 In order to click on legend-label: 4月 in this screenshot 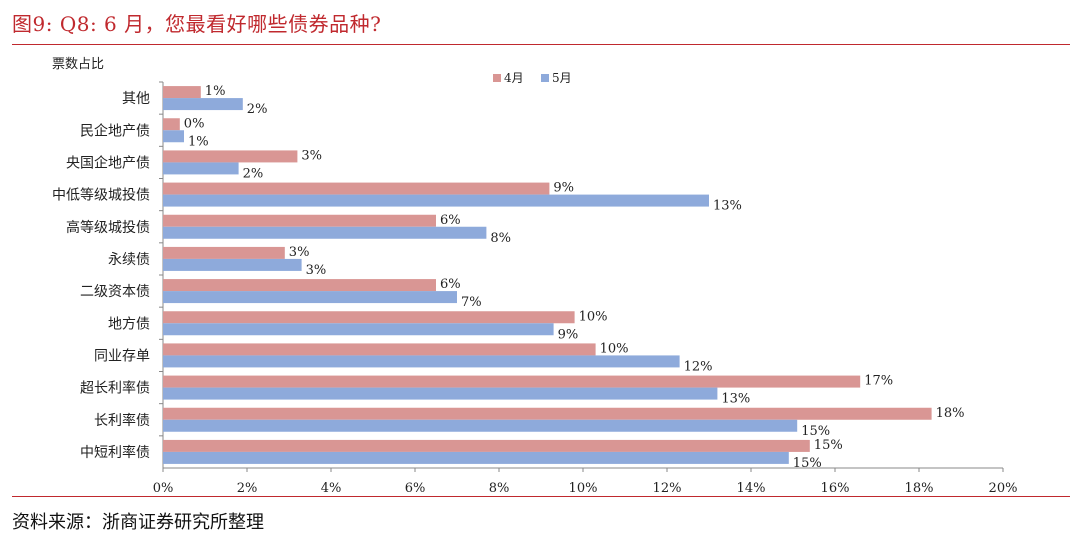, I will do `click(514, 78)`.